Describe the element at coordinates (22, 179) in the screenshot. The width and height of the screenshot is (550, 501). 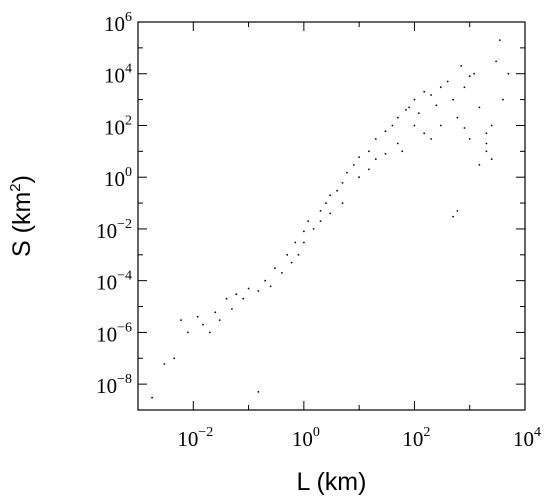
I see `y-axis-title-close: )` at that location.